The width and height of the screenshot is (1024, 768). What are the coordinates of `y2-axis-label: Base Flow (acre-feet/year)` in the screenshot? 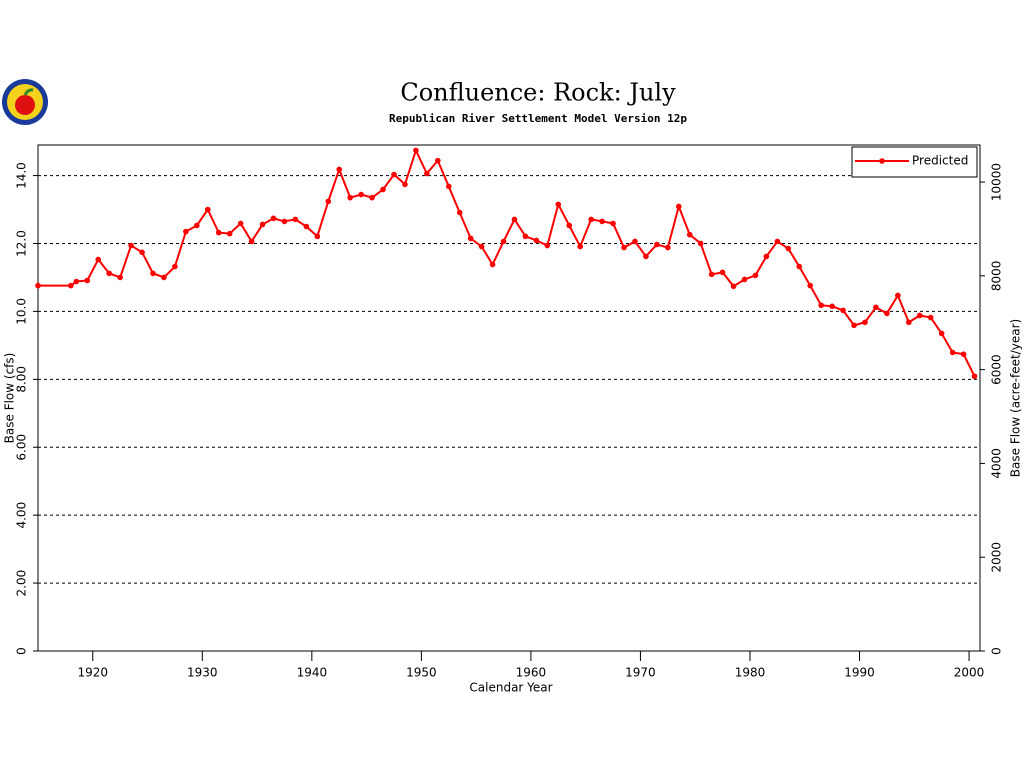 It's located at (1016, 398).